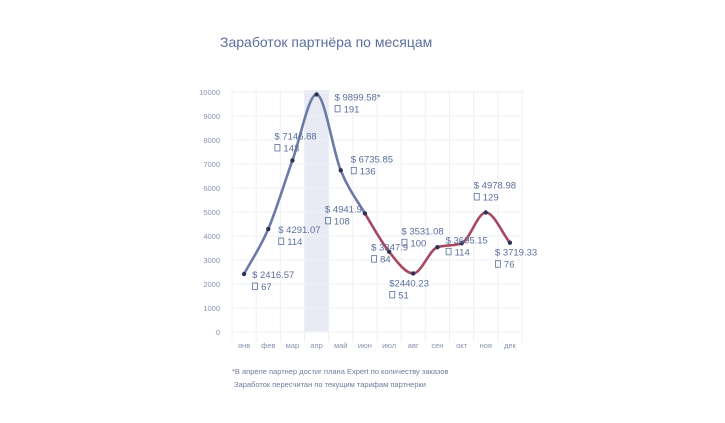 Image resolution: width=725 pixels, height=423 pixels. I want to click on y-tick-label: 5000, so click(211, 212).